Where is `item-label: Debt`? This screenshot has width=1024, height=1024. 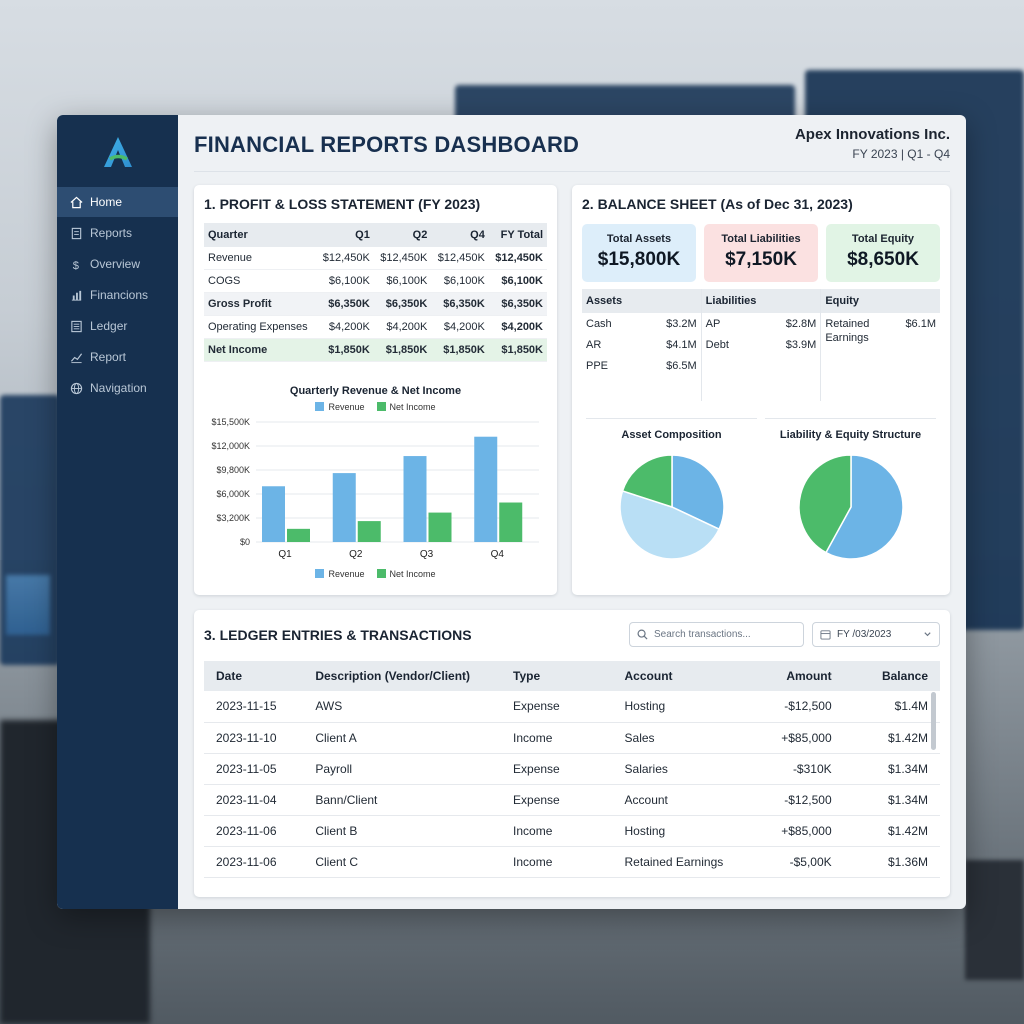
item-label: Debt is located at coordinates (717, 344).